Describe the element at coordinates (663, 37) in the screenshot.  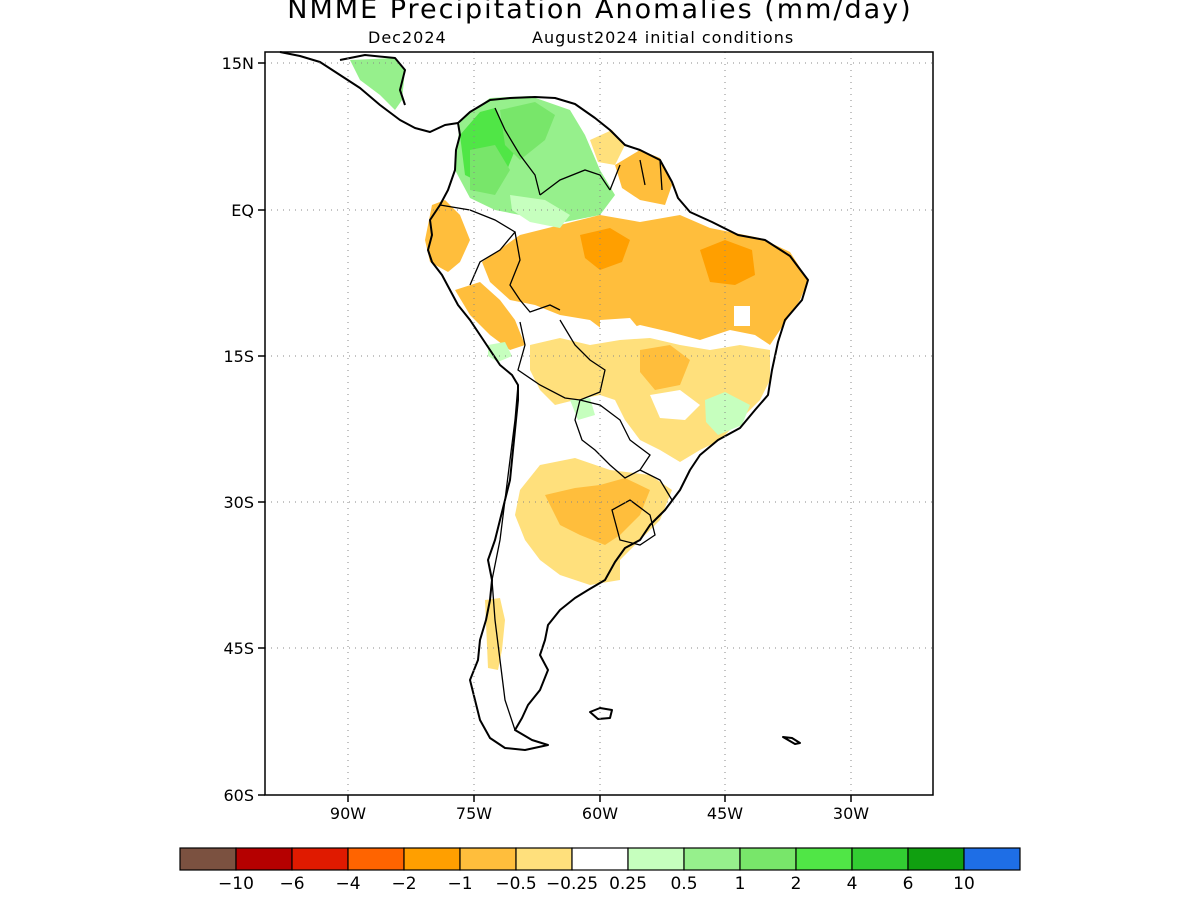
I see `initial-conditions-label: August2024 initial conditions` at that location.